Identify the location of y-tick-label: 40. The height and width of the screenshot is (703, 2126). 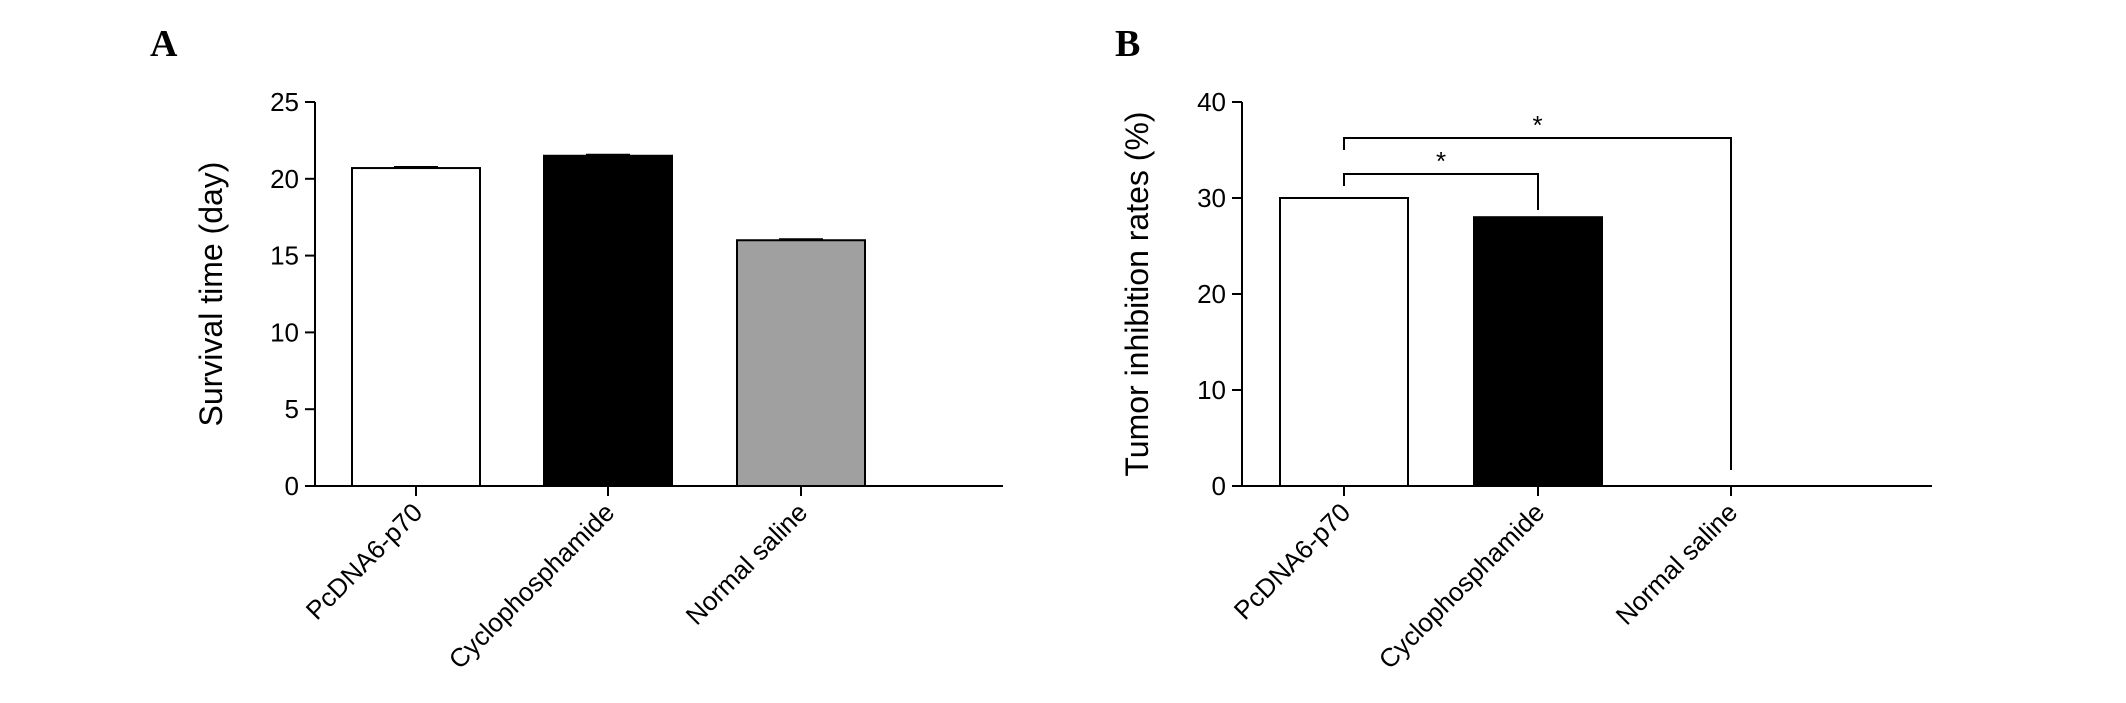
(1211, 102).